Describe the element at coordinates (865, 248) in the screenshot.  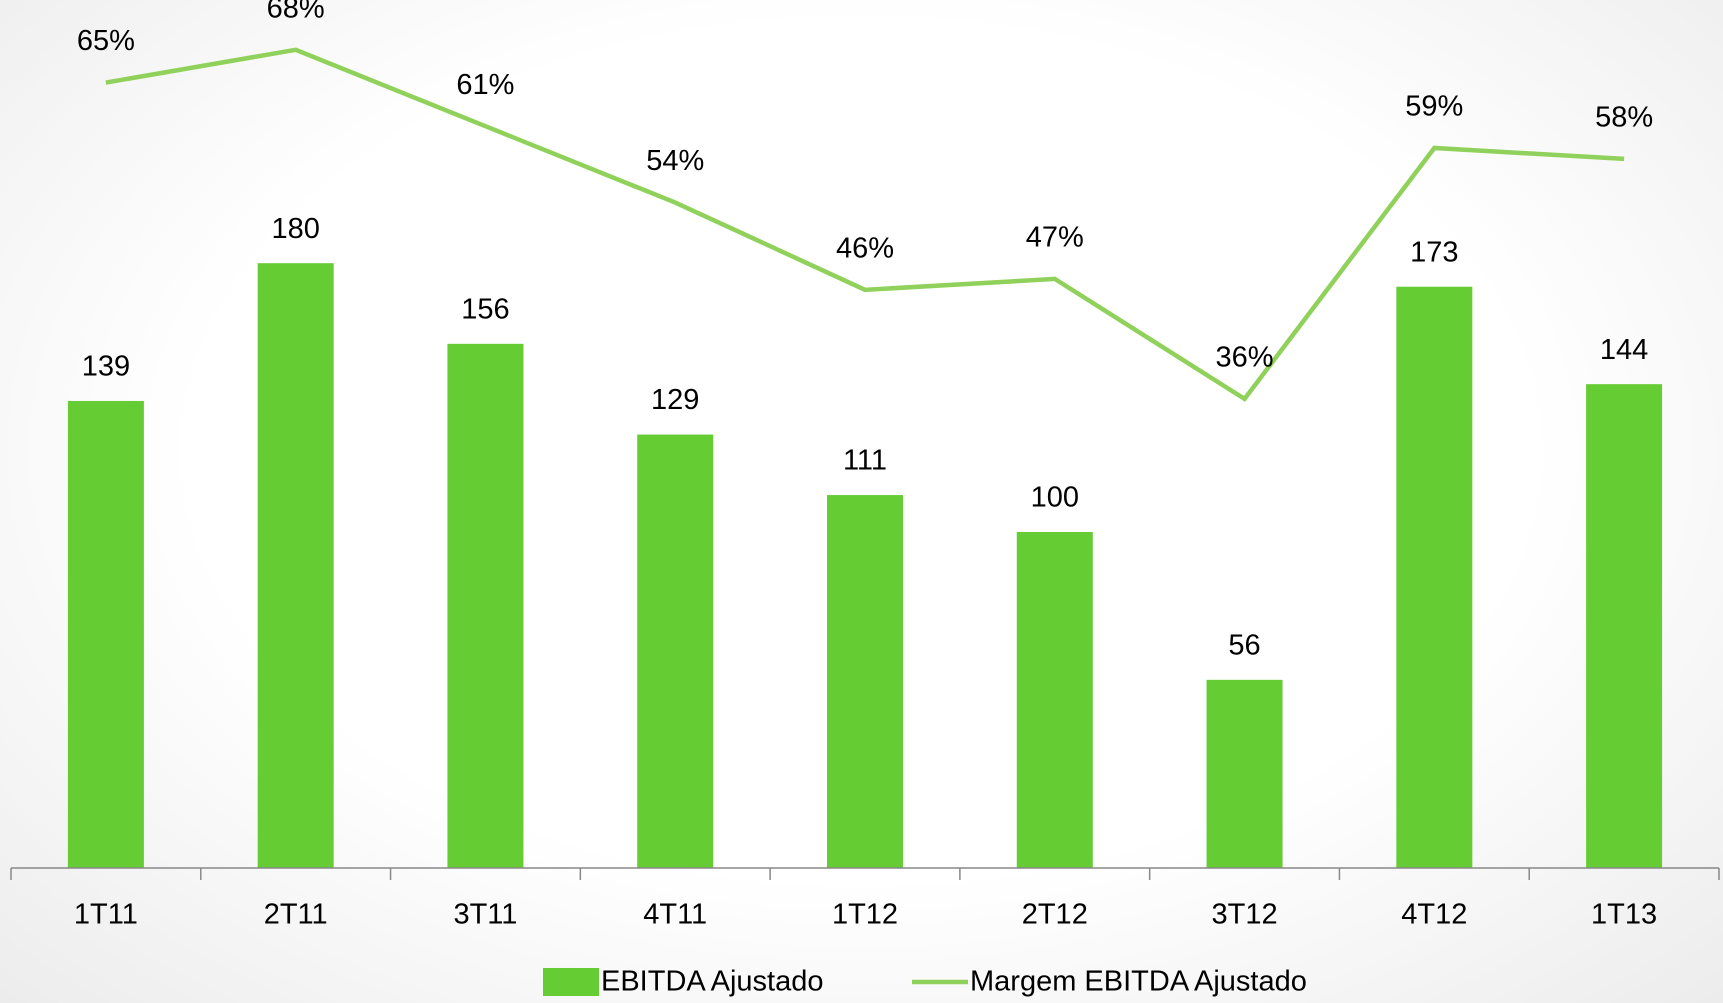
I see `data-label: 46%` at that location.